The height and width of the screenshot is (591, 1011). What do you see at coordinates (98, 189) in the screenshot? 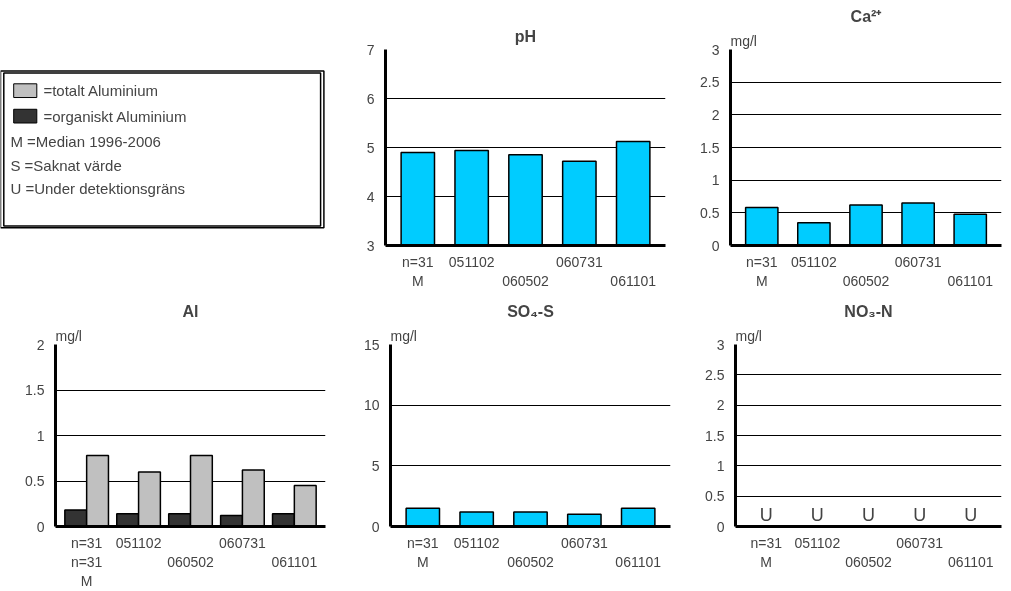
I see `text: U =Under detektionsgräns` at bounding box center [98, 189].